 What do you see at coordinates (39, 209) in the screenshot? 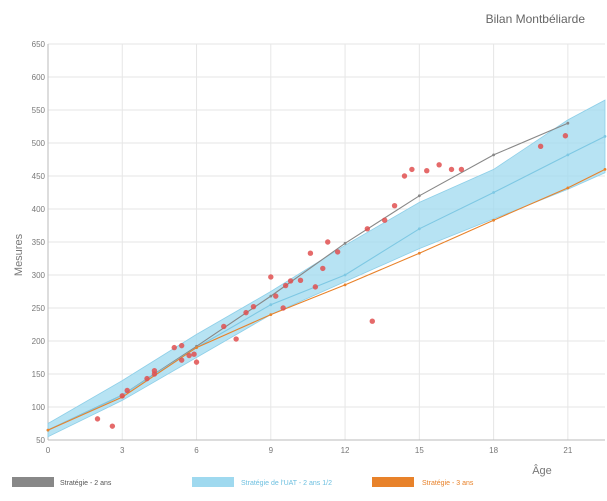
I see `y-tick-label: 400` at bounding box center [39, 209].